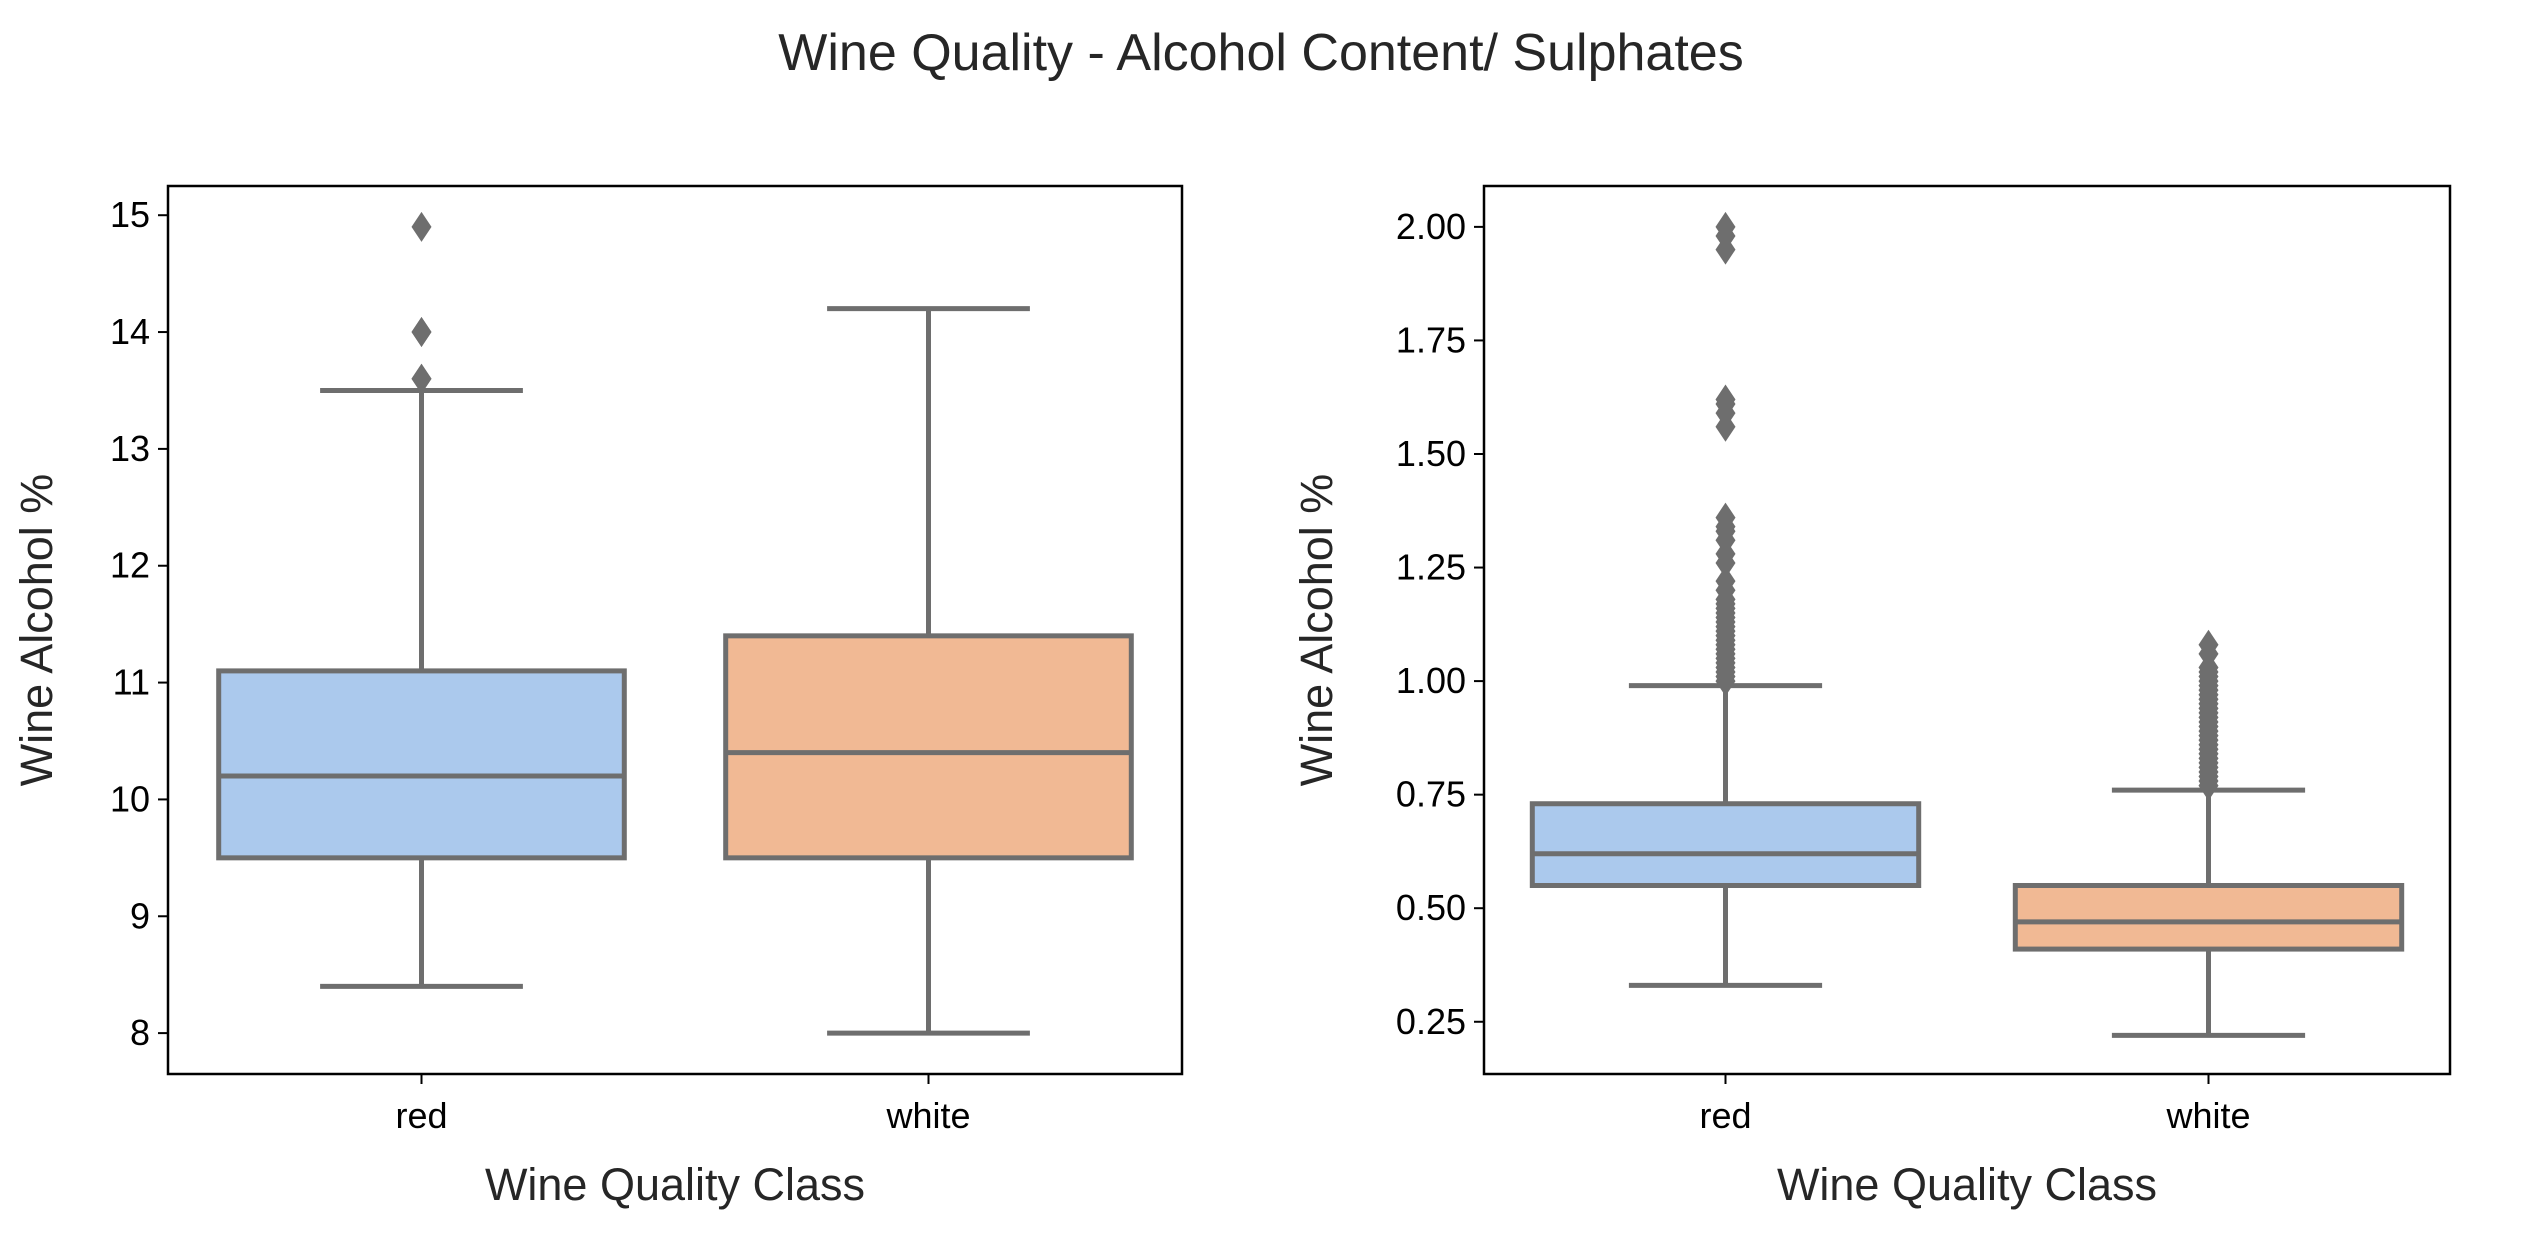  I want to click on y-tick-label: 0.25, so click(1431, 1021).